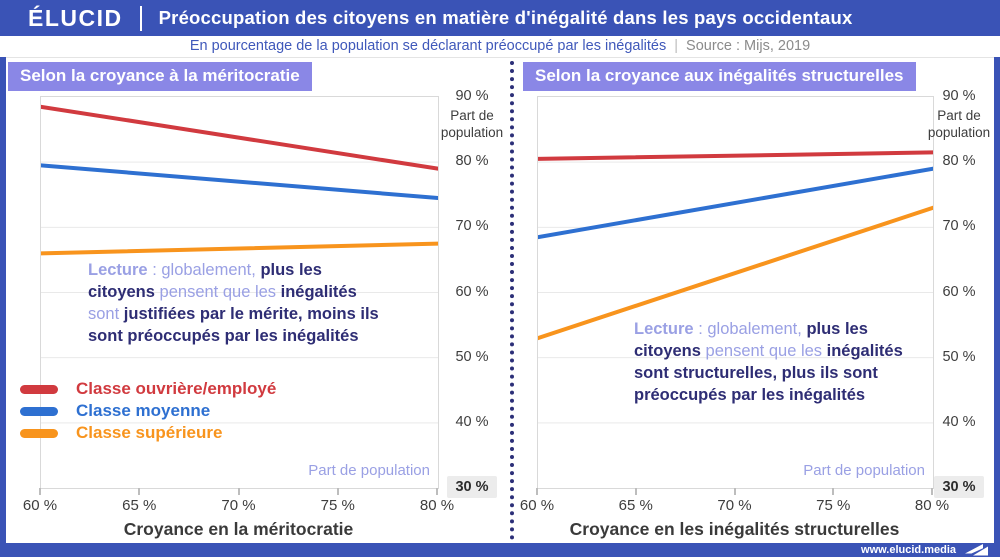 The width and height of the screenshot is (1000, 560). I want to click on legend-label: Classe supérieure, so click(149, 432).